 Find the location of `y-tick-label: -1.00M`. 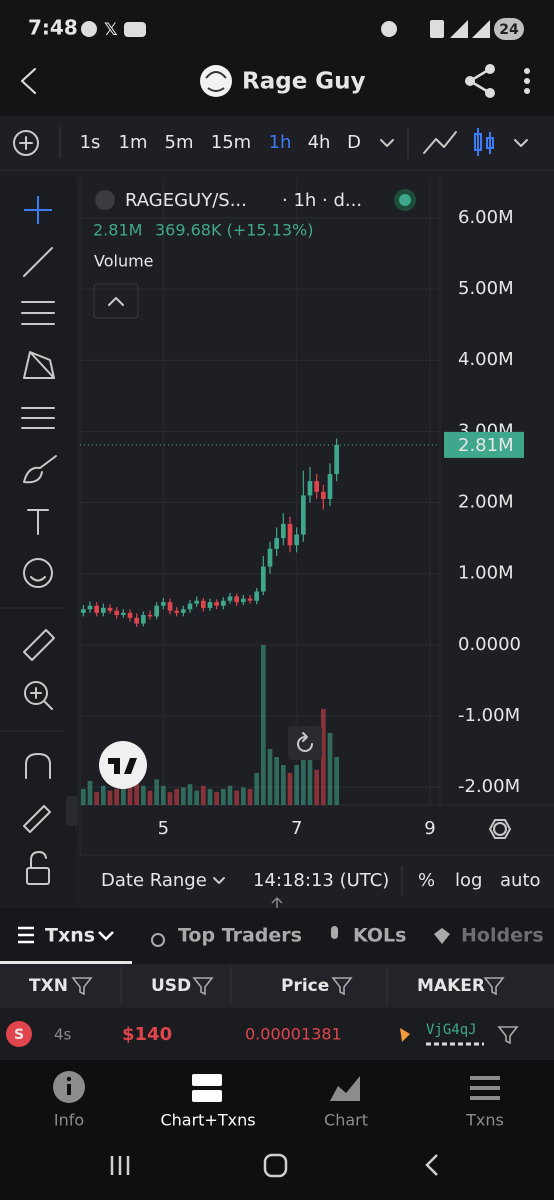

y-tick-label: -1.00M is located at coordinates (489, 715).